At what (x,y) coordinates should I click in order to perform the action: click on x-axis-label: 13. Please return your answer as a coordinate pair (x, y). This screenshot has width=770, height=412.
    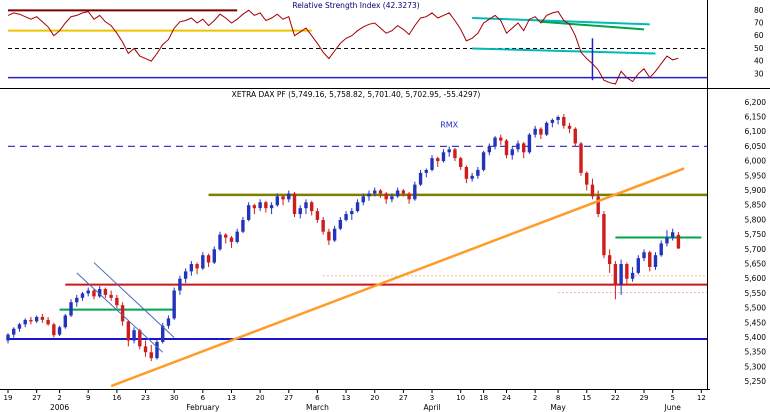
    Looking at the image, I should click on (231, 398).